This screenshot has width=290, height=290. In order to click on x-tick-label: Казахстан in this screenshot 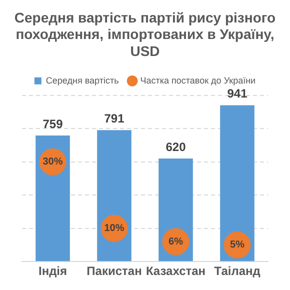, I will do `click(176, 271)`.